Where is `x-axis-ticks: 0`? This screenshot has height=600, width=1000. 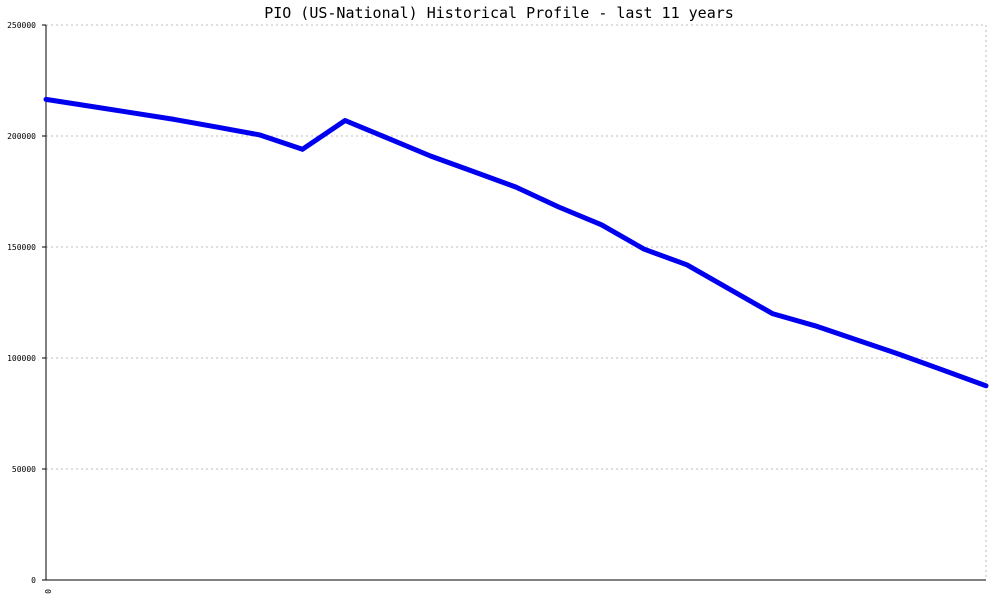 x-axis-ticks: 0 is located at coordinates (47, 591).